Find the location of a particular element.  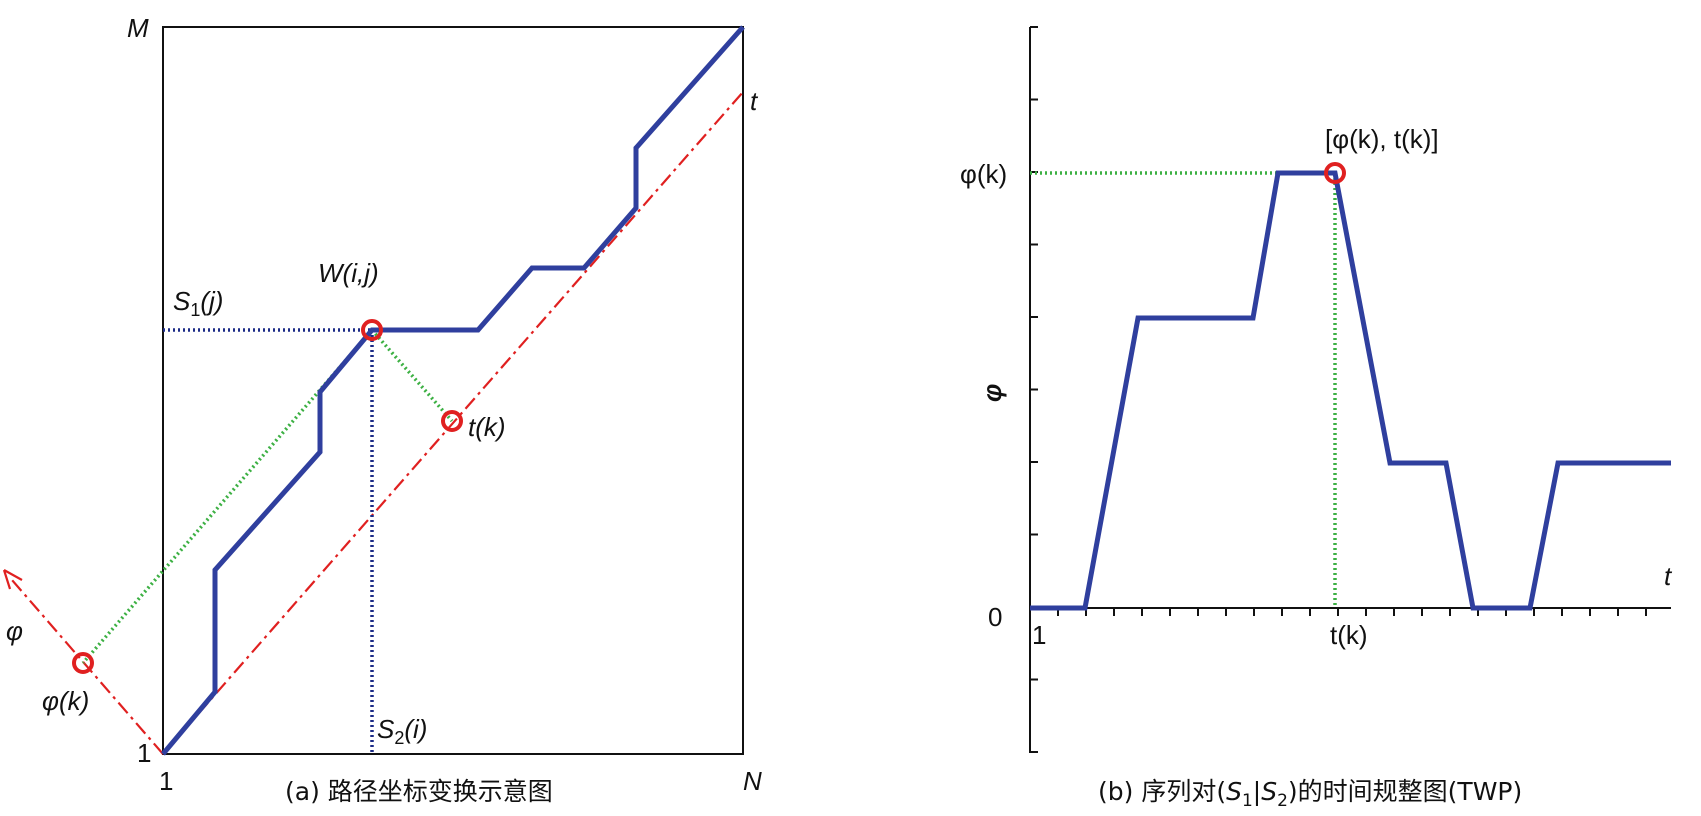

label-phi-axis: φ is located at coordinates (14, 631).